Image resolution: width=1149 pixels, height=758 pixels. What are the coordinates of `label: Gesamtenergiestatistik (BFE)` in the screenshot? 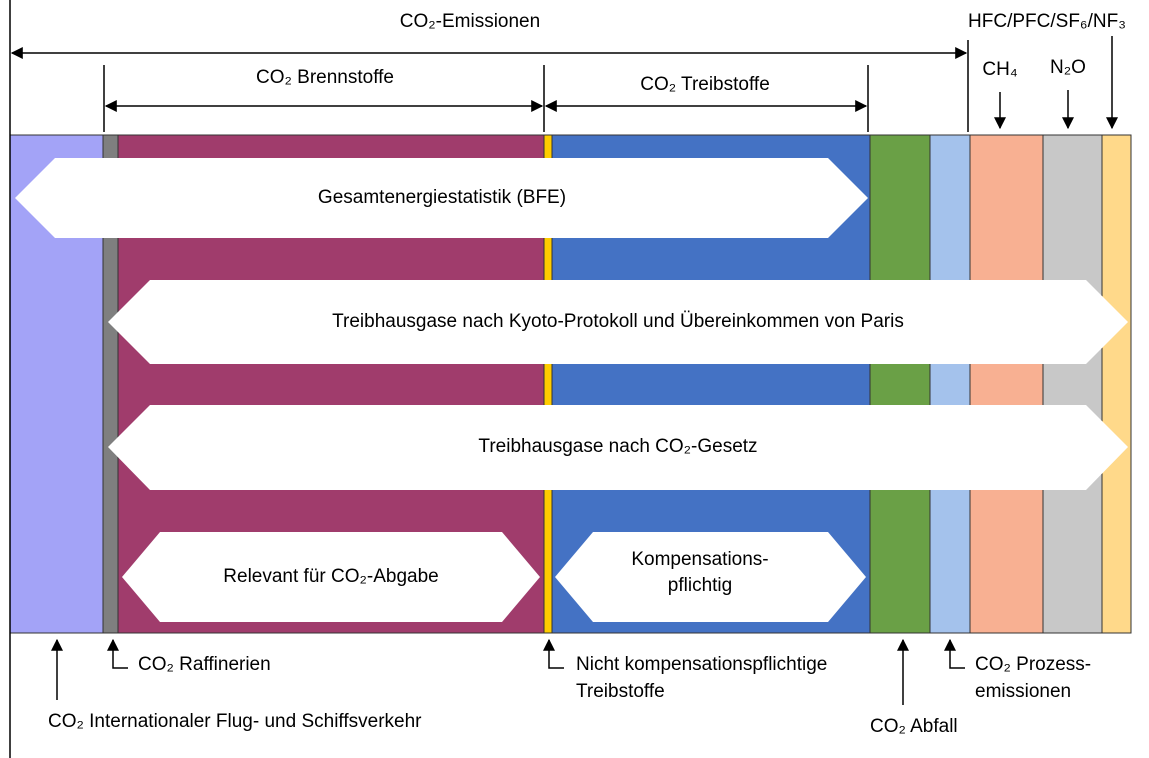 It's located at (442, 197).